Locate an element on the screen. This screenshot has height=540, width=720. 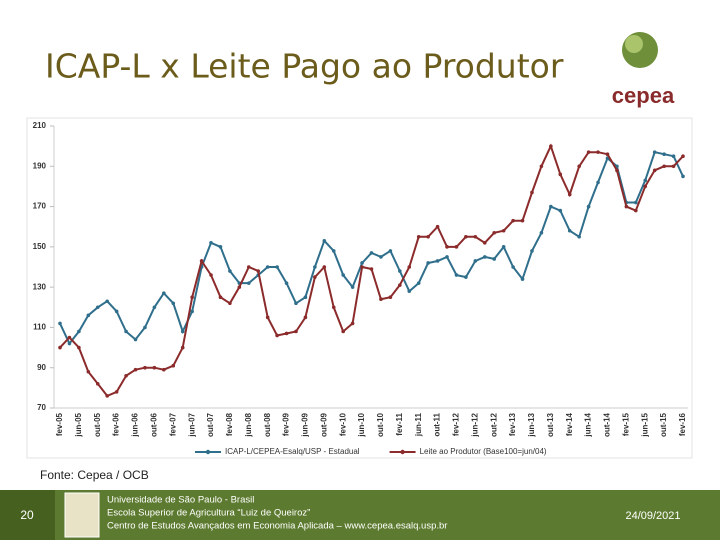
page-box is located at coordinates (27, 515).